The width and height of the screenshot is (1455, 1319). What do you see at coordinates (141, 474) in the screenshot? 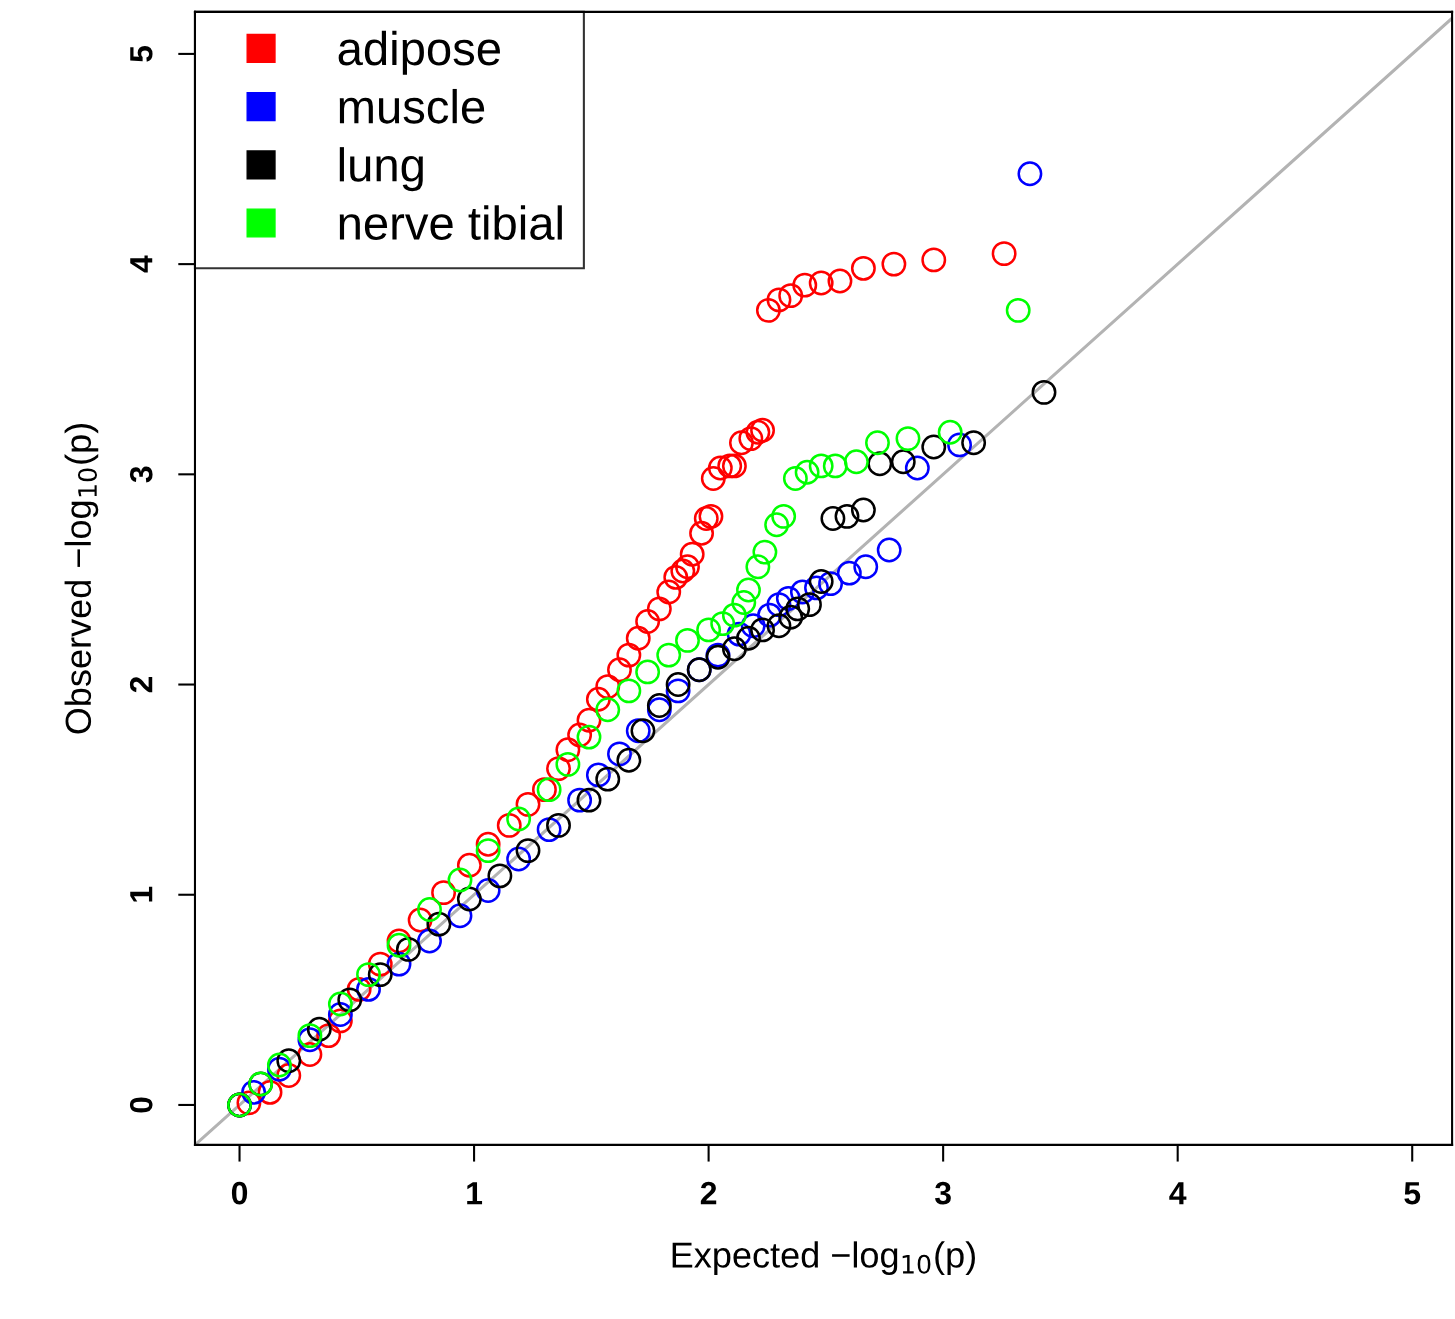
I see `y-tick-label: 3` at bounding box center [141, 474].